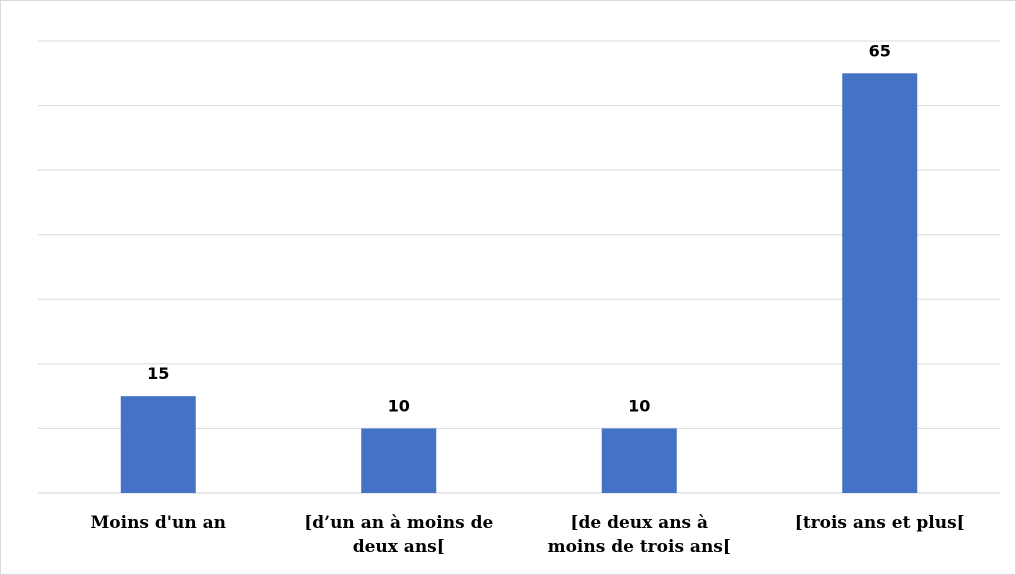  What do you see at coordinates (639, 547) in the screenshot?
I see `category-label-line: moins de trois ans[` at bounding box center [639, 547].